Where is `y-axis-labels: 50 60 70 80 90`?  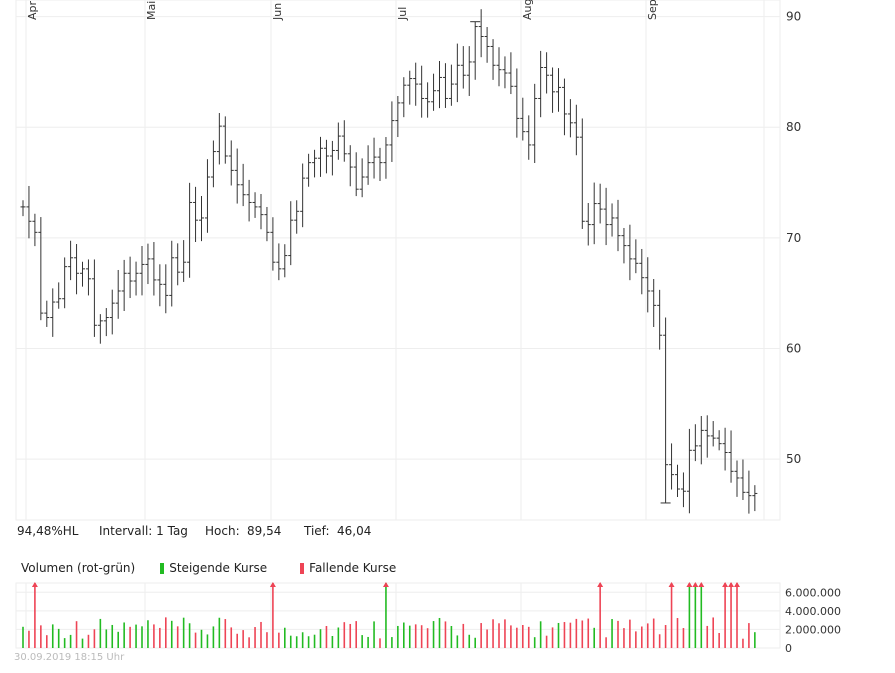
y-axis-labels: 50 60 70 80 90 is located at coordinates (793, 238).